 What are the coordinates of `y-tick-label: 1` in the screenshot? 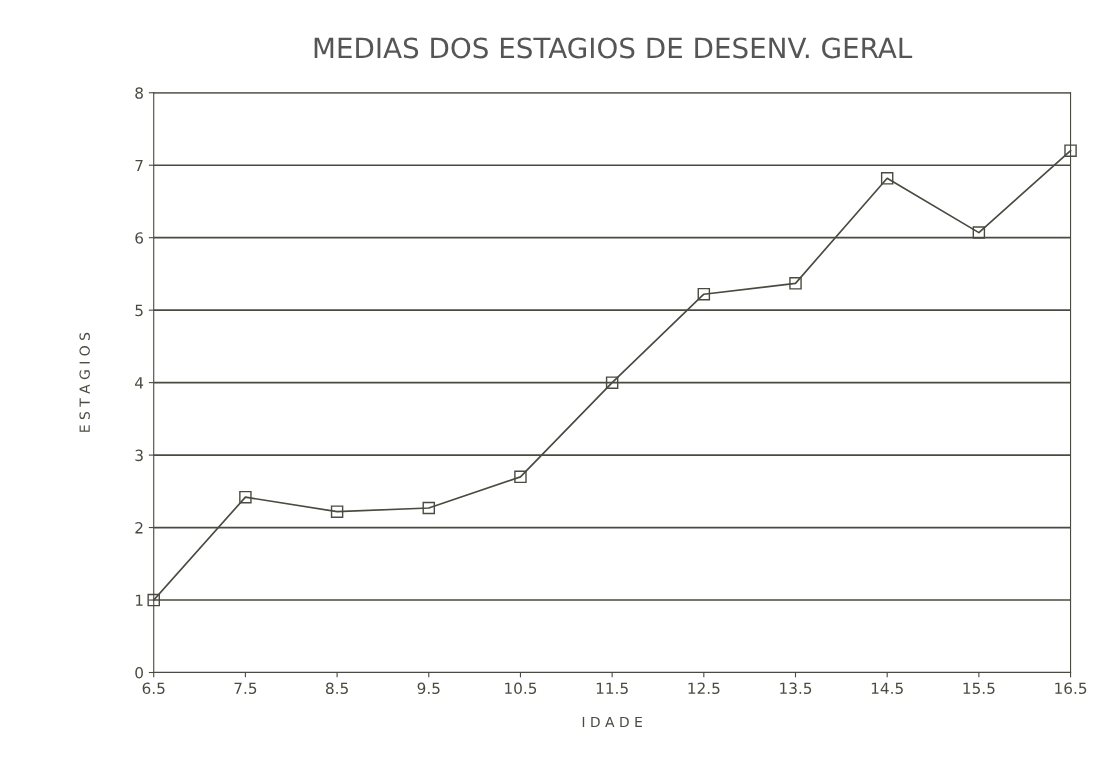 It's located at (139, 600).